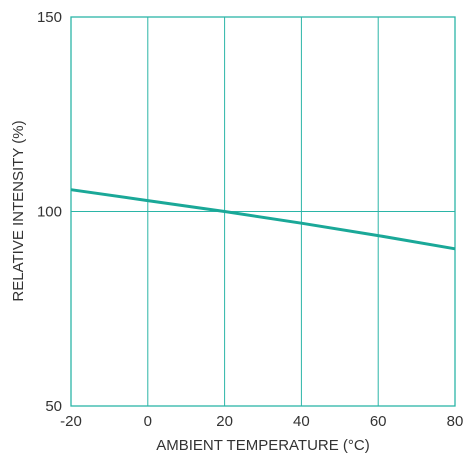 The width and height of the screenshot is (466, 461). What do you see at coordinates (49, 17) in the screenshot?
I see `y-tick-label: 150` at bounding box center [49, 17].